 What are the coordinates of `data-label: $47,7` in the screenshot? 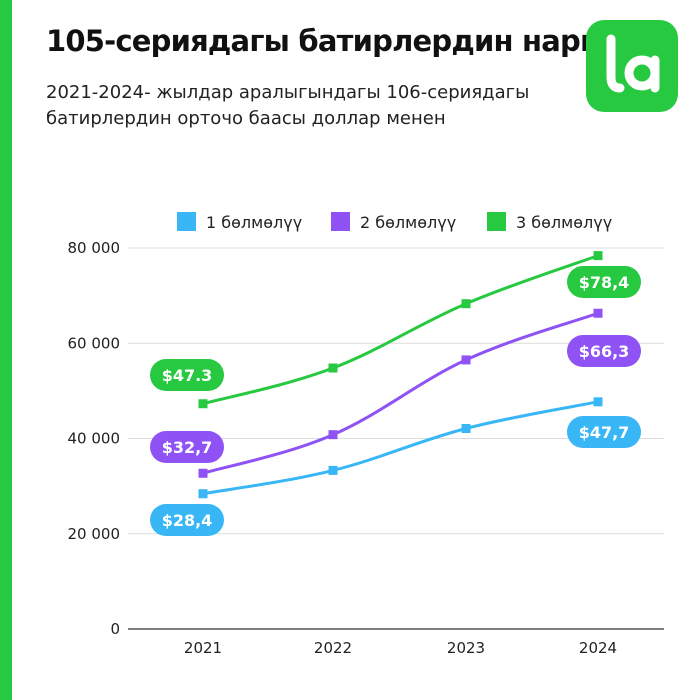 It's located at (604, 432).